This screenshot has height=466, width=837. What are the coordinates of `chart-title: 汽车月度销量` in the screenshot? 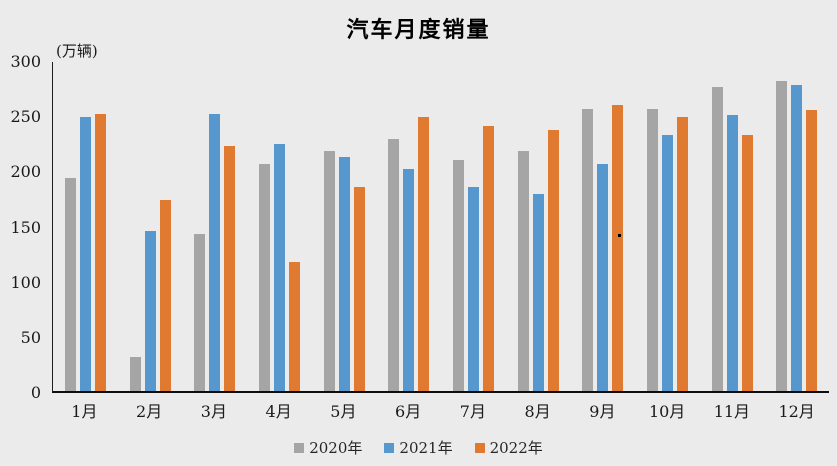 It's located at (418, 30).